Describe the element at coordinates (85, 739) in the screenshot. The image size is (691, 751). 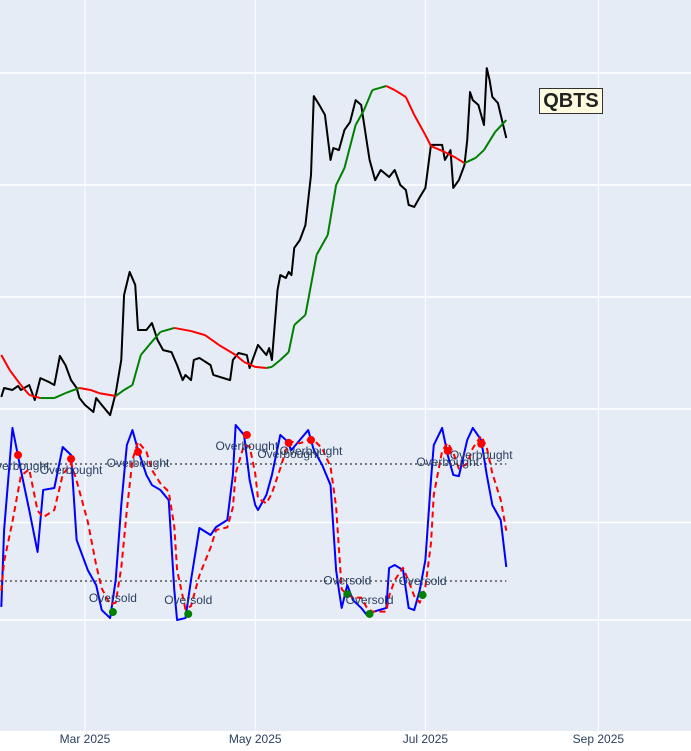
I see `x-tick-label: Mar 2025` at that location.